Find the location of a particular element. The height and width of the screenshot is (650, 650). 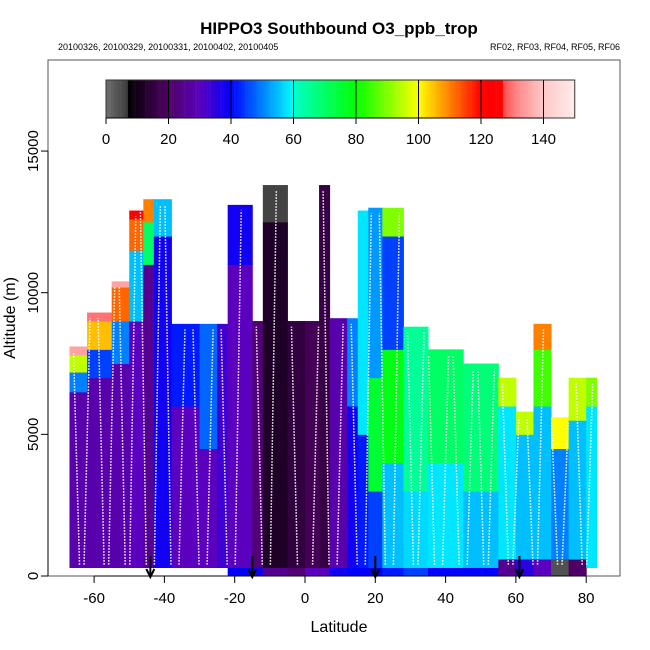

y-tick-label: 15000 is located at coordinates (33, 151).